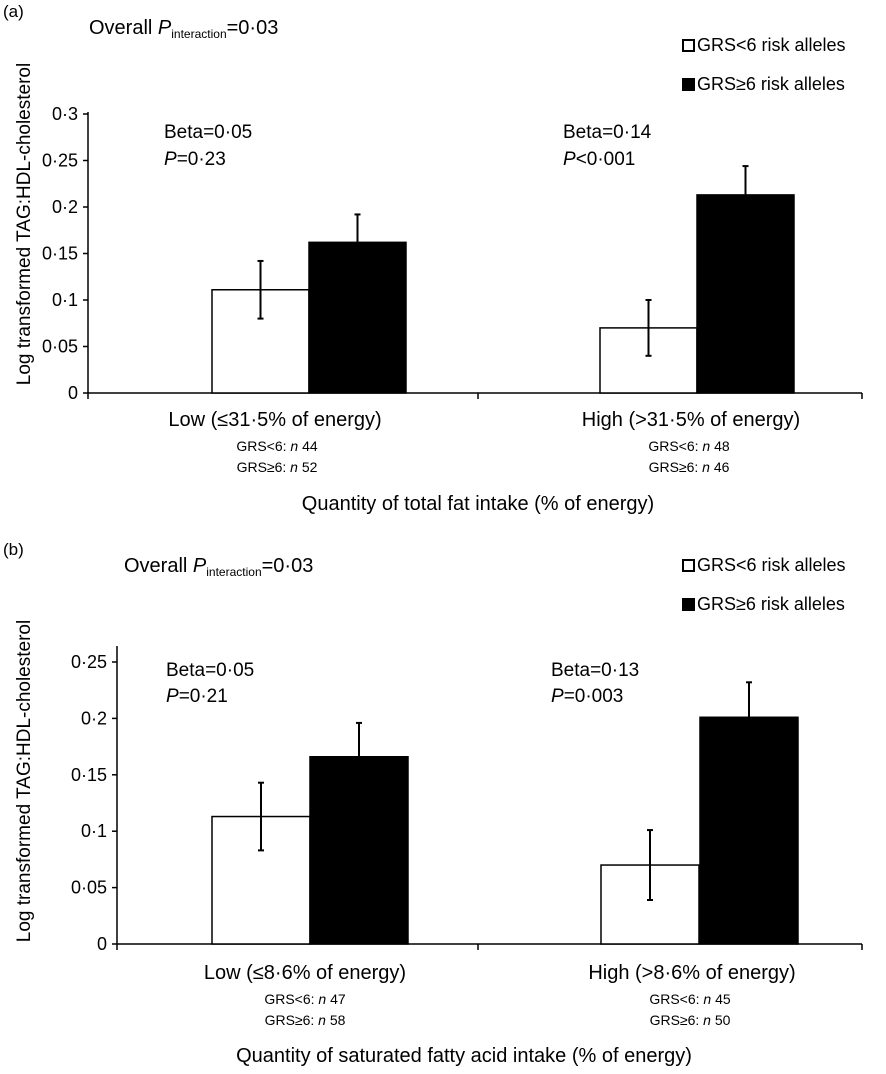  I want to click on panel-label: (a), so click(13, 11).